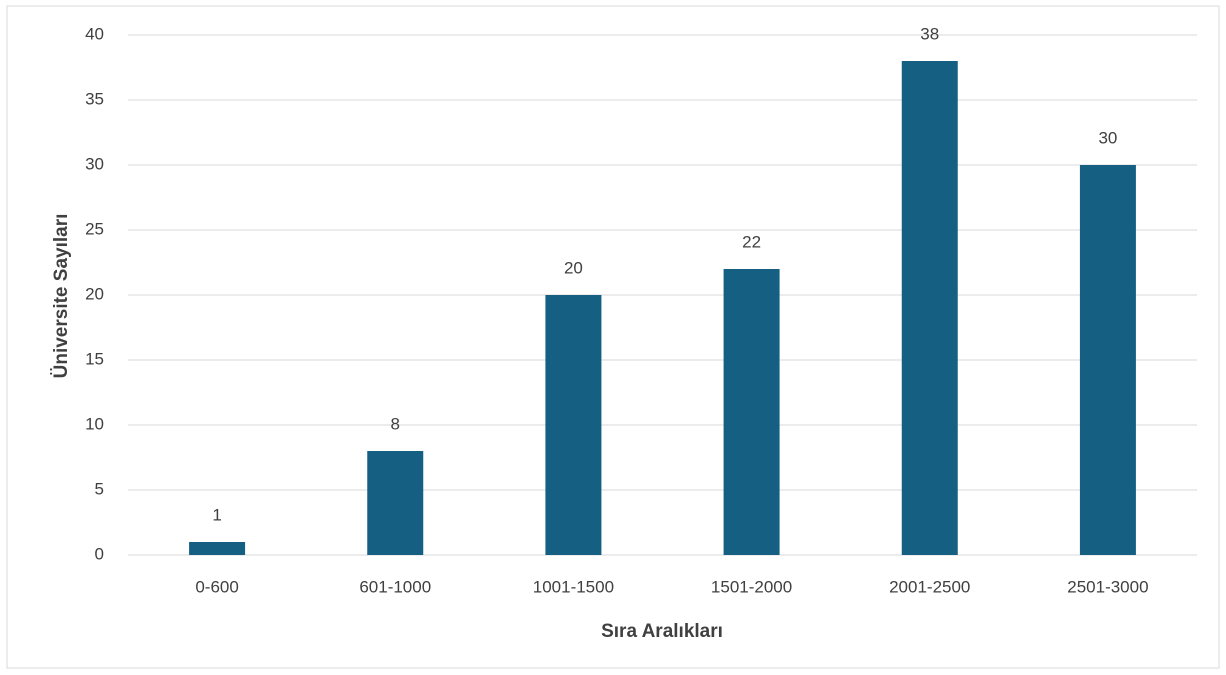  What do you see at coordinates (573, 586) in the screenshot?
I see `x-tick-label: 1001-1500` at bounding box center [573, 586].